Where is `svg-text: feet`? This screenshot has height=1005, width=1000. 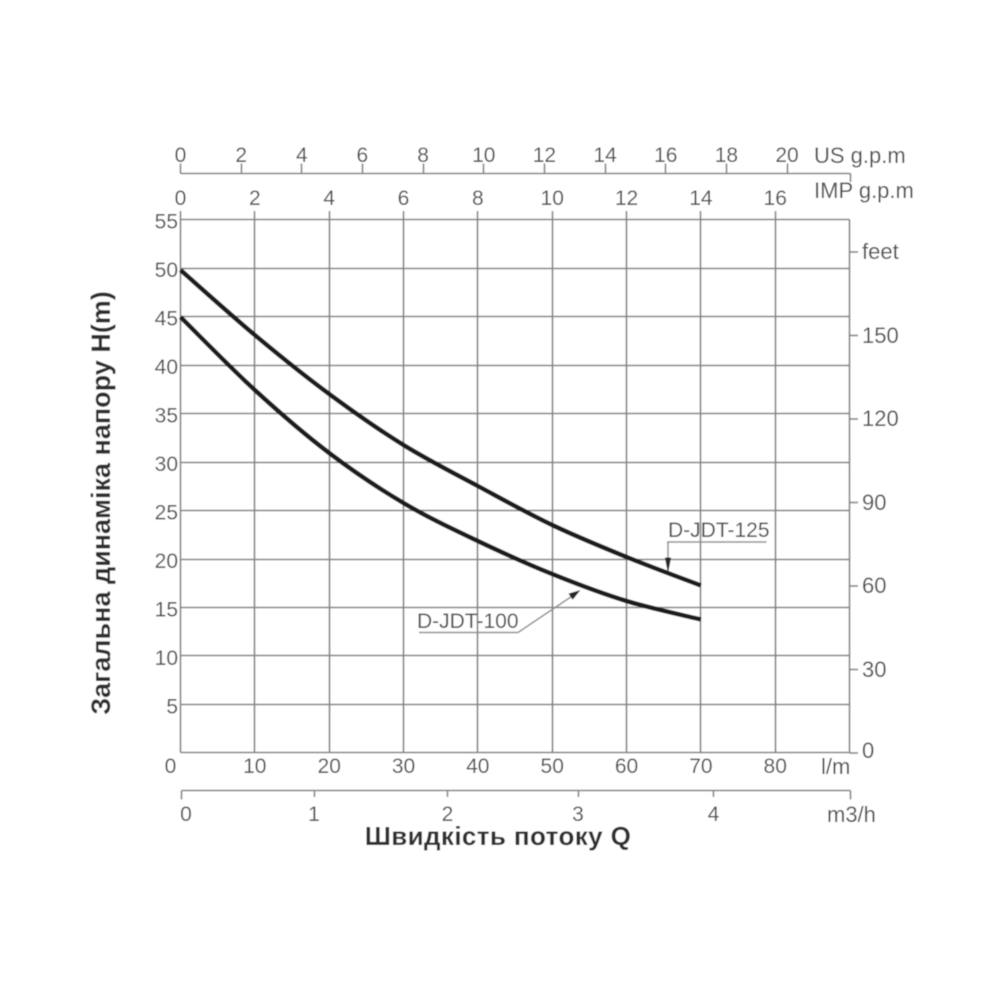
svg-text: feet is located at coordinates (880, 251).